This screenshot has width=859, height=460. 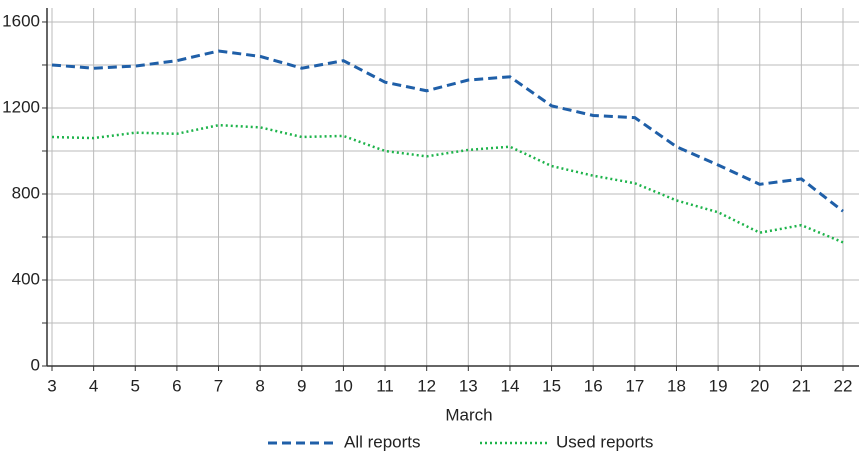 What do you see at coordinates (93, 385) in the screenshot?
I see `x-tick-label: 4` at bounding box center [93, 385].